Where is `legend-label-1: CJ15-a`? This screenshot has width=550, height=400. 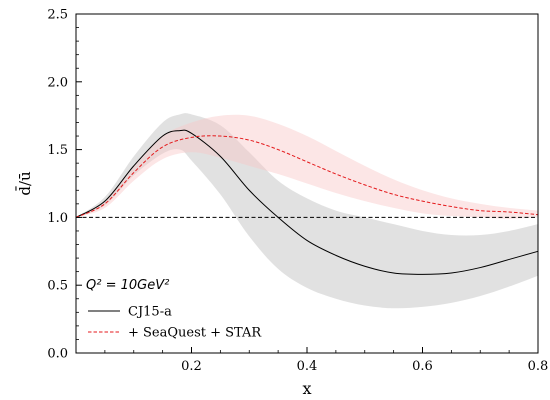
legend-label-1: CJ15-a is located at coordinates (150, 312).